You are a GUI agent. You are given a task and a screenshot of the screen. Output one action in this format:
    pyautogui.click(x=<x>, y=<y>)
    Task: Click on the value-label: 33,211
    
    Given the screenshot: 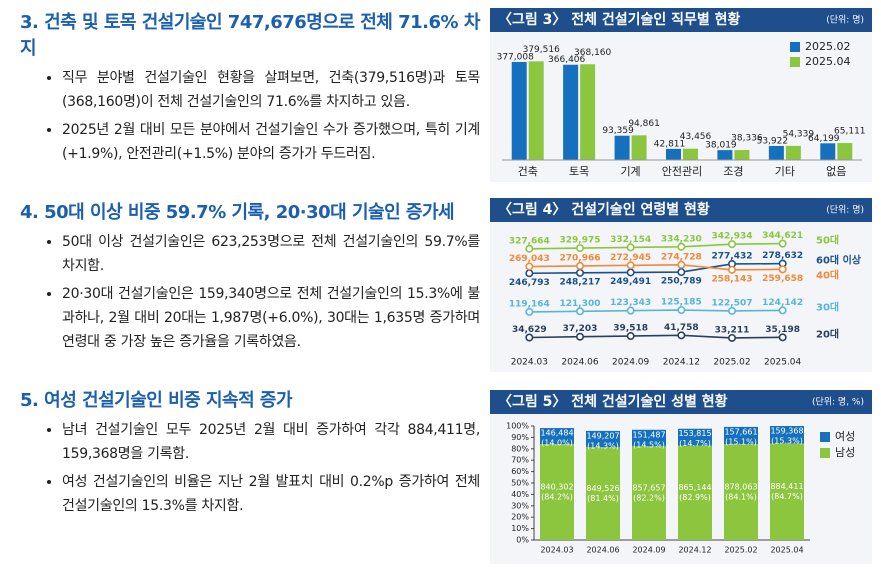 What is the action you would take?
    pyautogui.click(x=732, y=330)
    